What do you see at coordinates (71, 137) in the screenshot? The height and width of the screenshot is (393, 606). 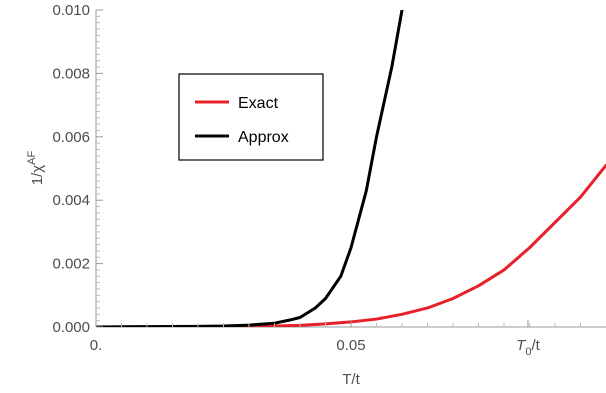 I see `y-tick-label: 0.006` at bounding box center [71, 137].